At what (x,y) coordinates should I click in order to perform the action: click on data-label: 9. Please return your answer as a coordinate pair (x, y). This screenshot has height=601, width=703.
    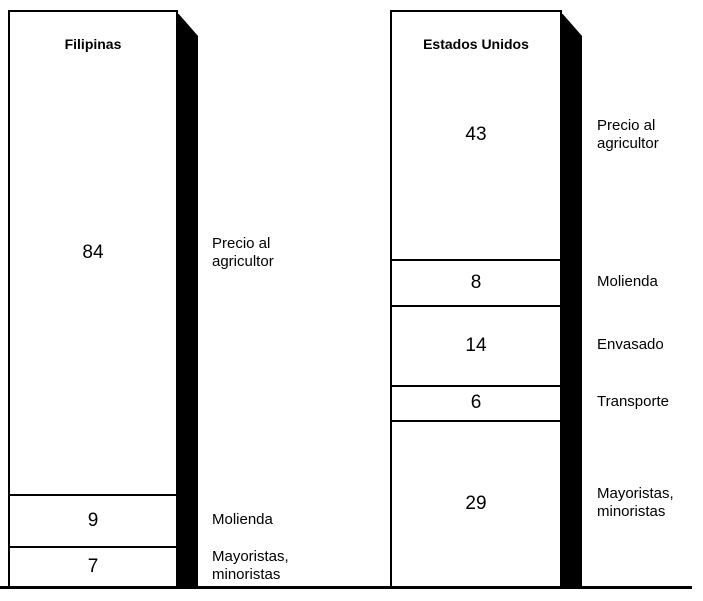
    Looking at the image, I should click on (93, 520).